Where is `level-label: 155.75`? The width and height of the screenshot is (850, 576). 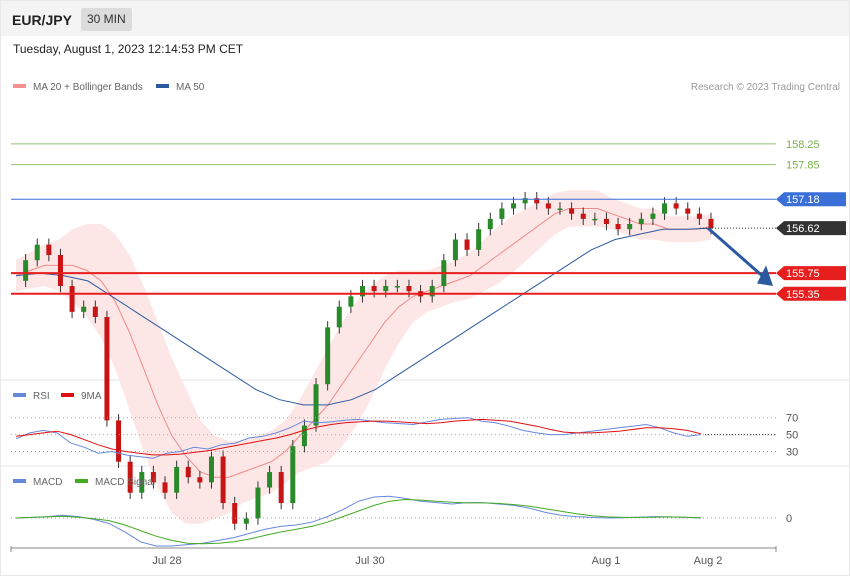 level-label: 155.75 is located at coordinates (803, 274).